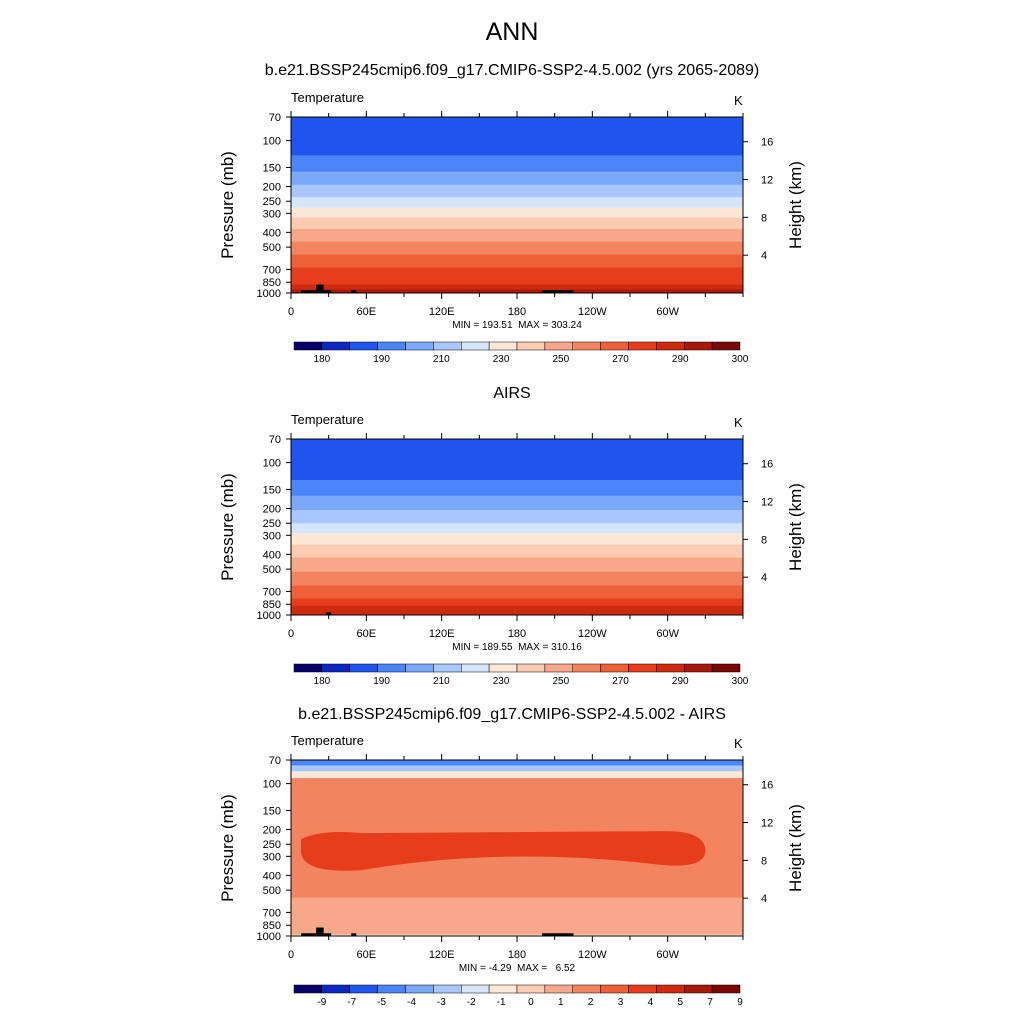 Image resolution: width=1024 pixels, height=1024 pixels. I want to click on y-tick-label: 500, so click(272, 891).